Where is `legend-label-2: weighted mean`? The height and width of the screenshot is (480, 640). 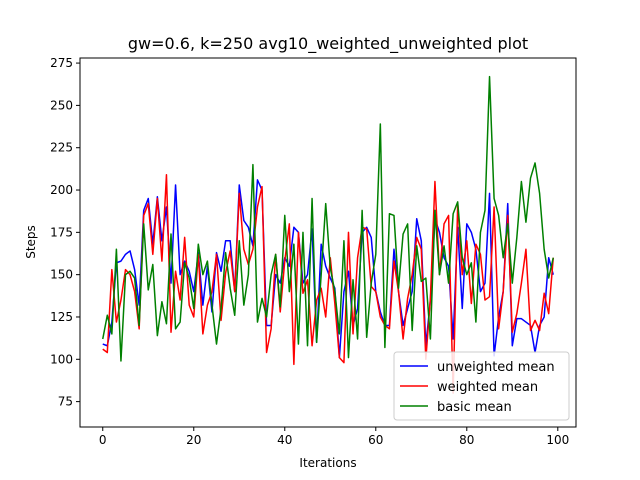 legend-label-2: weighted mean is located at coordinates (487, 387).